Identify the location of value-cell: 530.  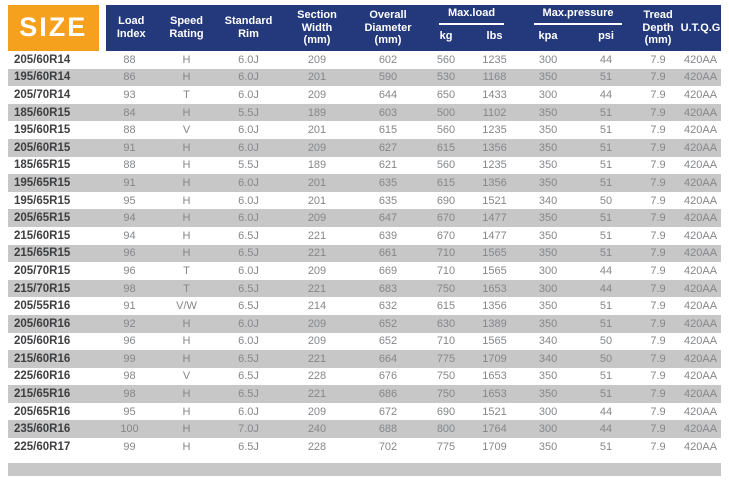
(446, 77).